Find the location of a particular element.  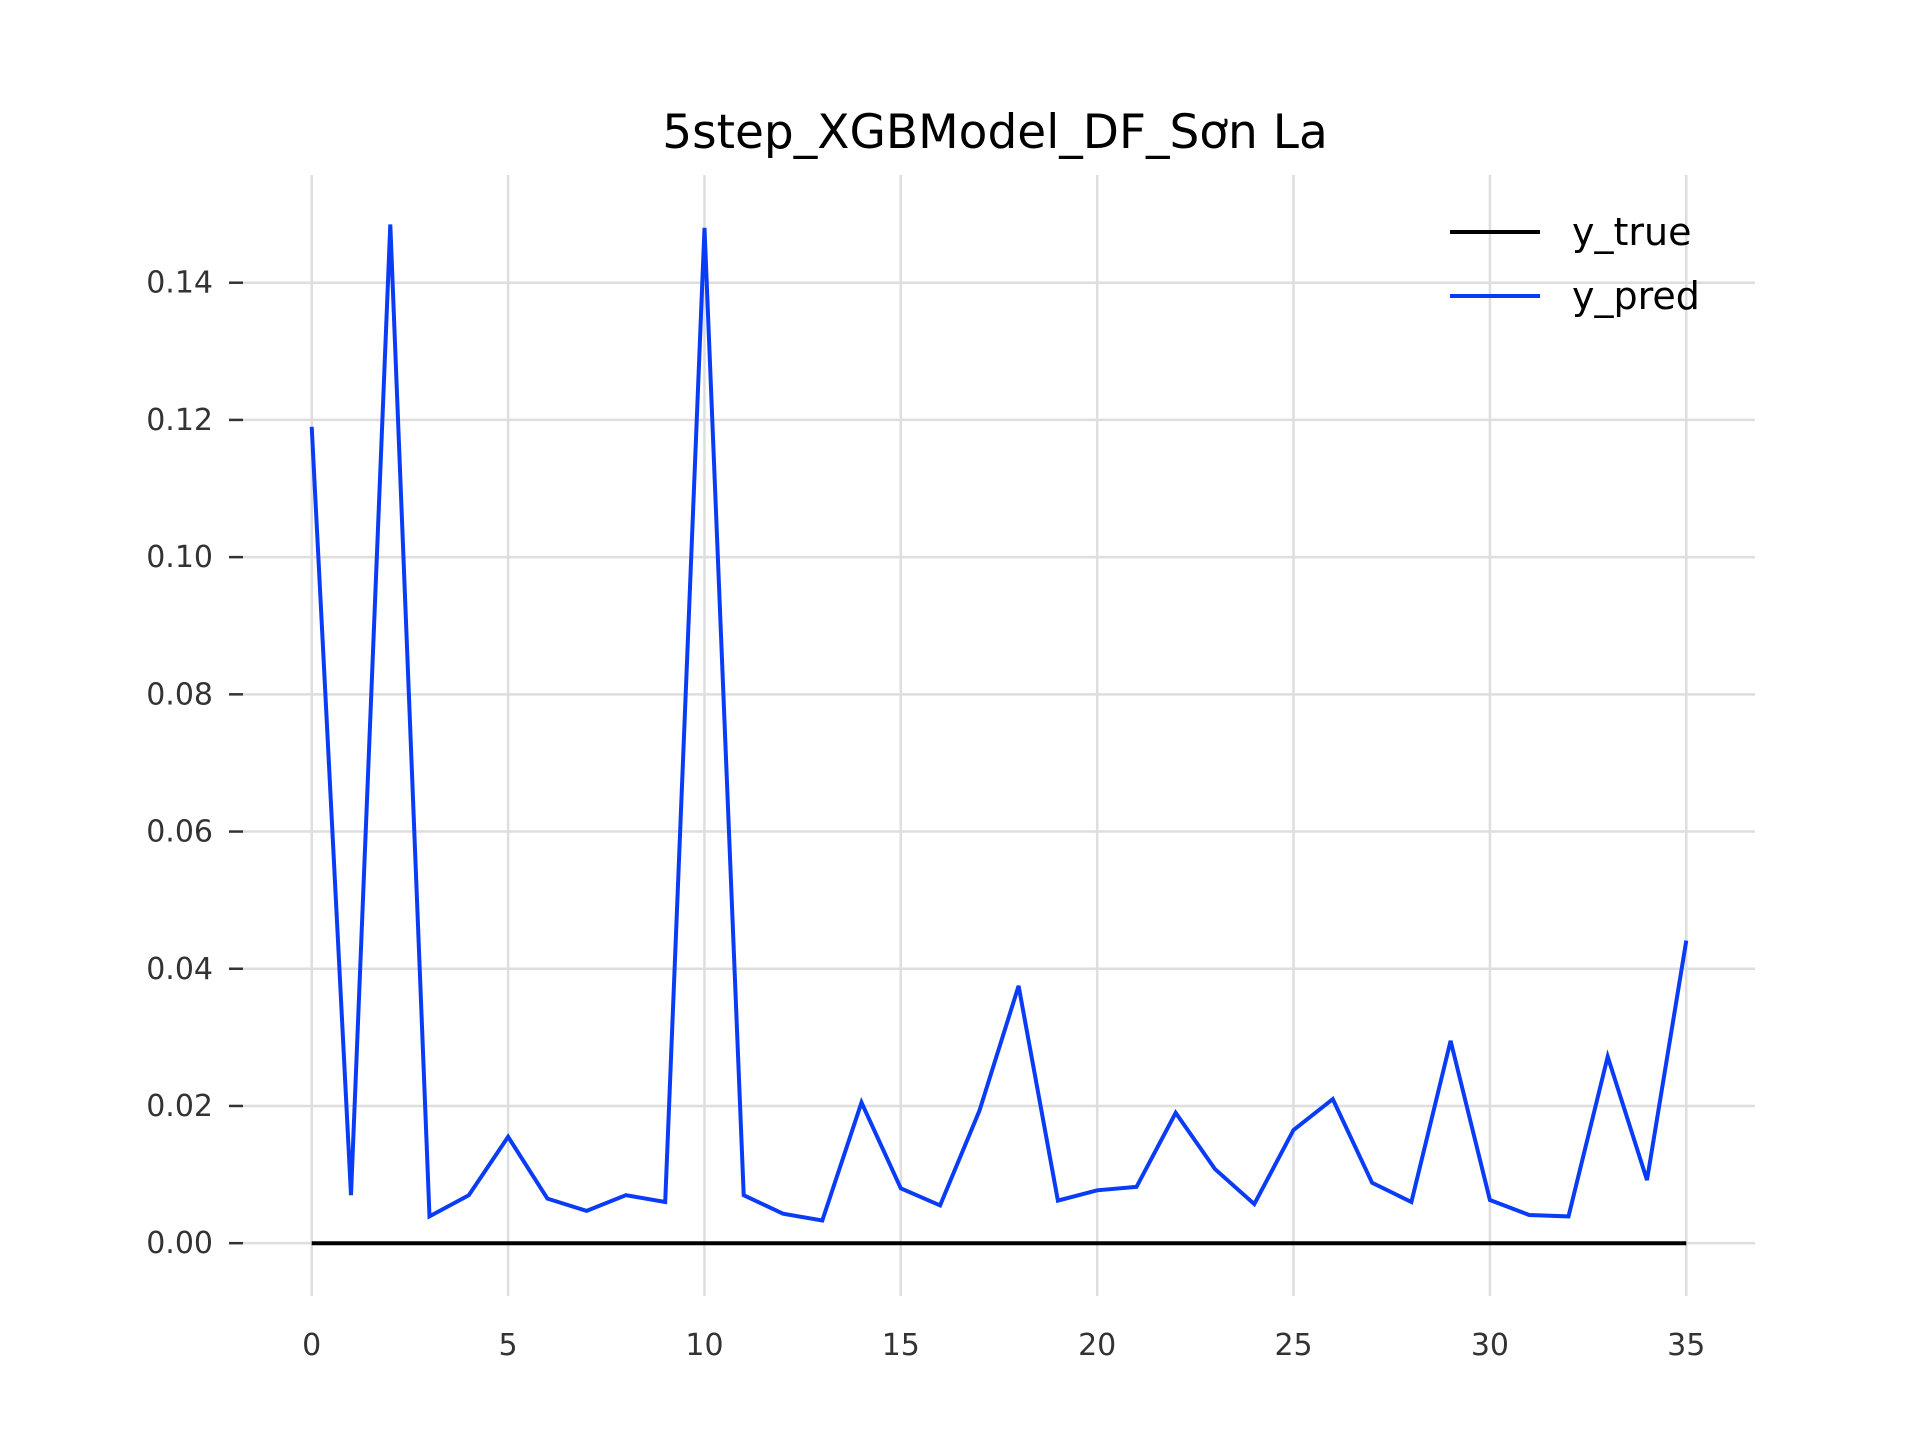

x-tick-label: 15 is located at coordinates (901, 1345).